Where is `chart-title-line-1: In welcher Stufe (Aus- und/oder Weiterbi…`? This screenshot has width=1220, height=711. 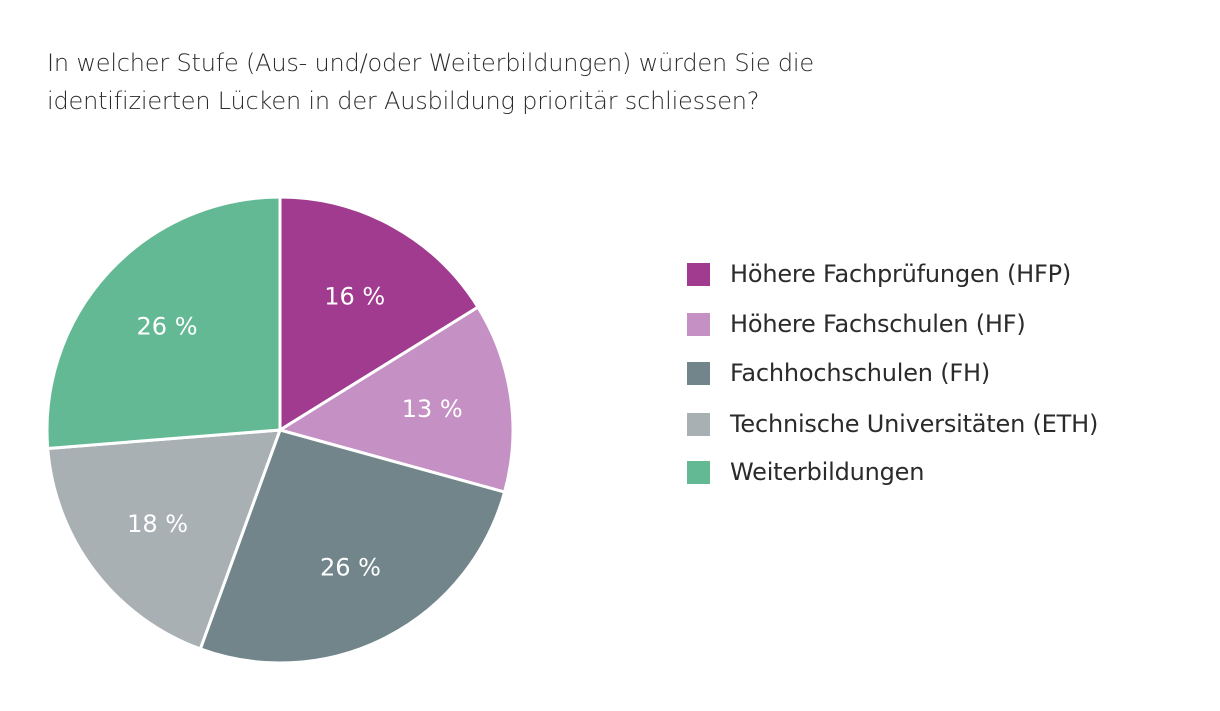
chart-title-line-1: In welcher Stufe (Aus- und/oder Weiterbi… is located at coordinates (430, 63).